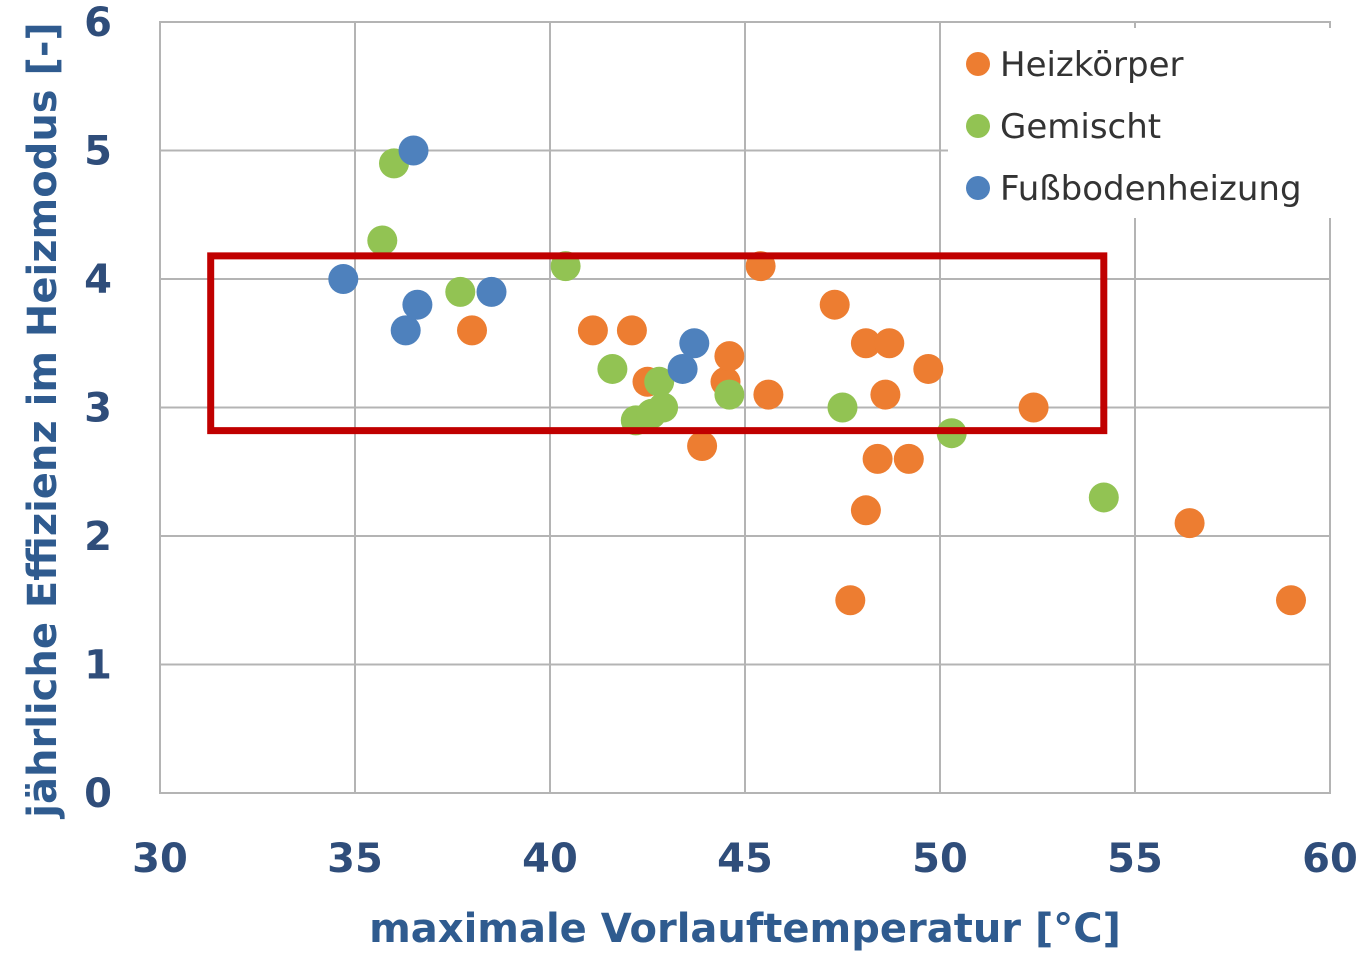 The height and width of the screenshot is (955, 1364). What do you see at coordinates (940, 859) in the screenshot?
I see `x-tick-label: 50` at bounding box center [940, 859].